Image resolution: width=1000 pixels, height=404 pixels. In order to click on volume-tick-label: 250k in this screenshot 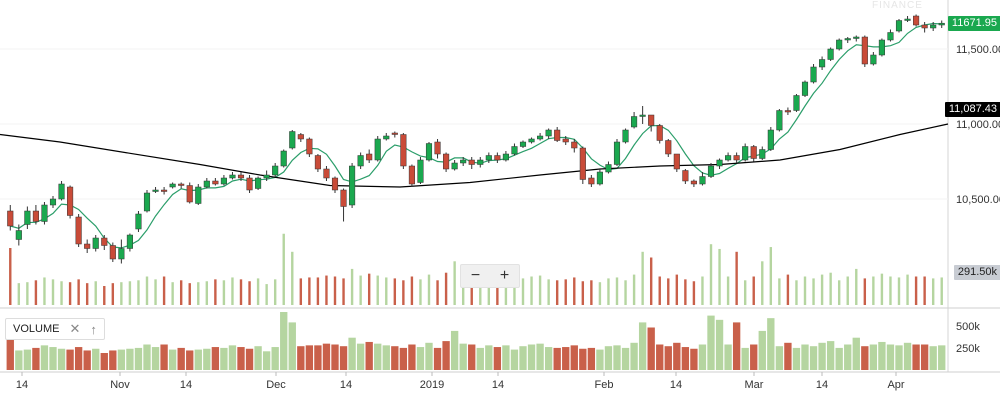, I will do `click(968, 349)`.